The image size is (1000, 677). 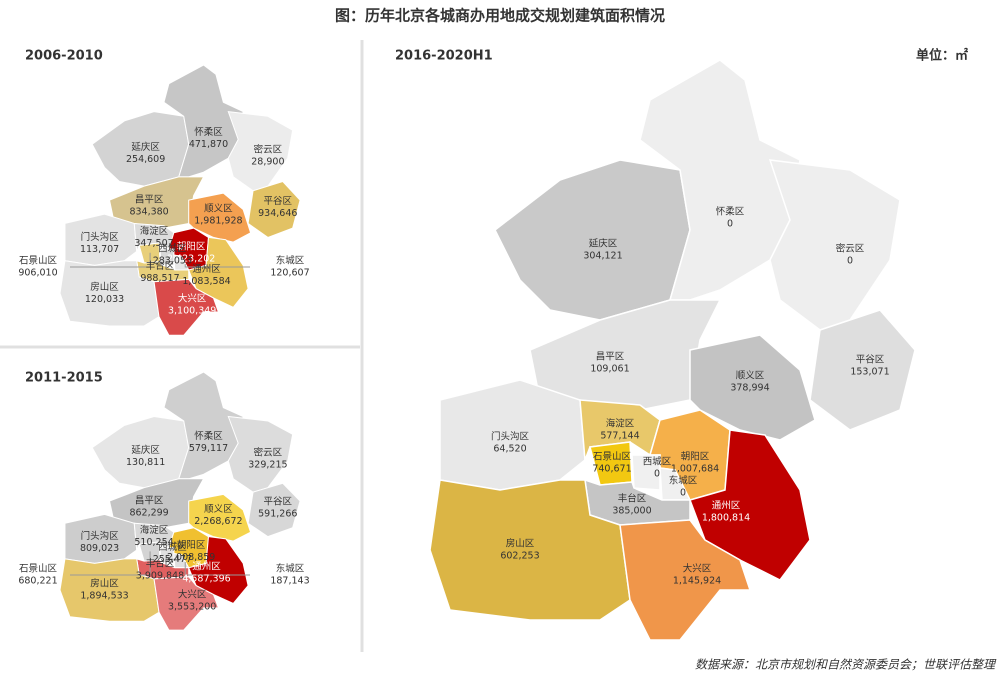 What do you see at coordinates (942, 56) in the screenshot?
I see `unit: 单位：㎡` at bounding box center [942, 56].